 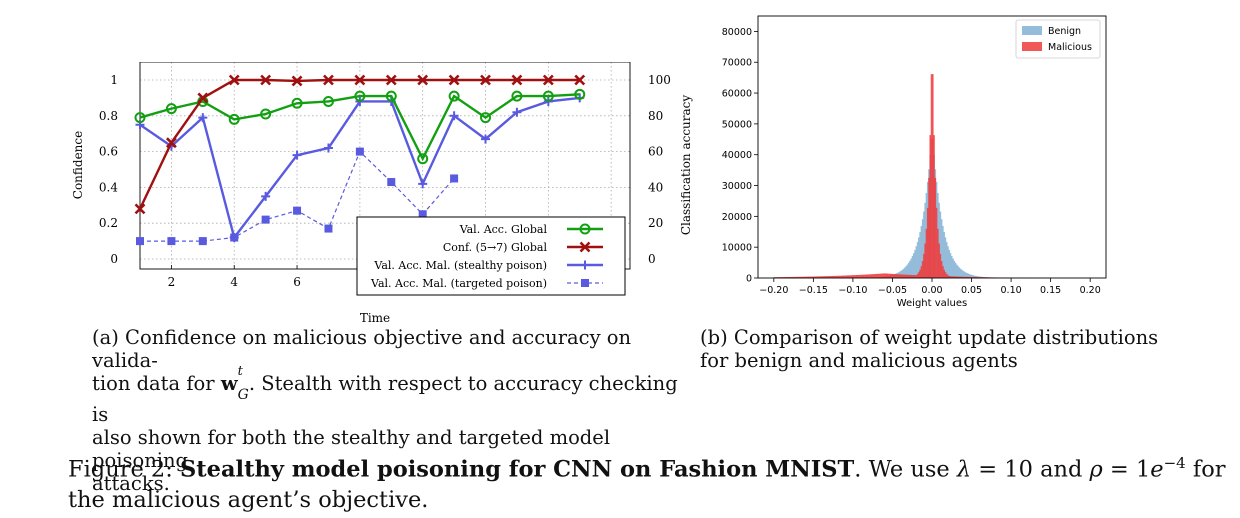 I want to click on caption-text-tail: for the malicious agent’s objective., so click(x=647, y=484).